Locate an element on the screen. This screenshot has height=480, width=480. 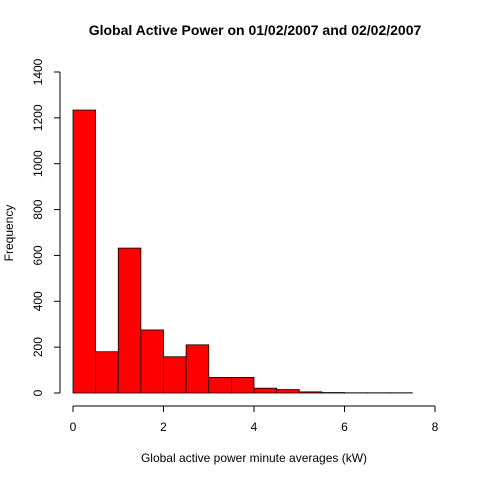
y-tick-label: 800 is located at coordinates (38, 209).